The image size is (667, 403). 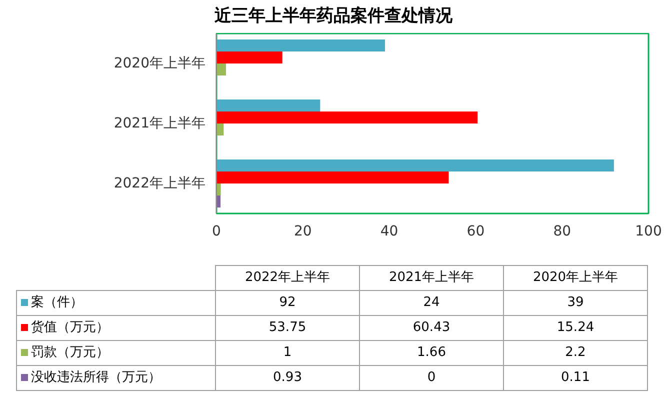 What do you see at coordinates (116, 353) in the screenshot?
I see `legend-label: 罚款（万元）` at bounding box center [116, 353].